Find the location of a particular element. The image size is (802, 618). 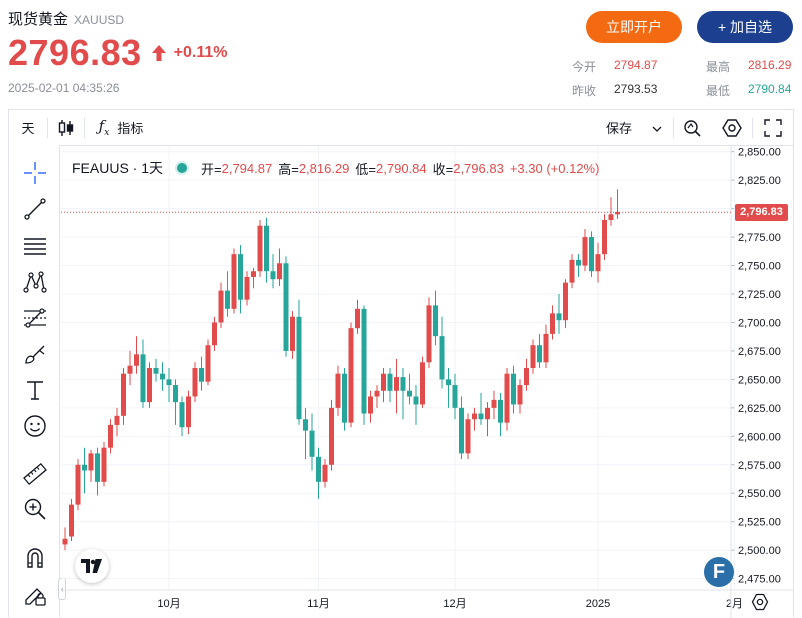

price-change-percent: +0.11% is located at coordinates (200, 52).